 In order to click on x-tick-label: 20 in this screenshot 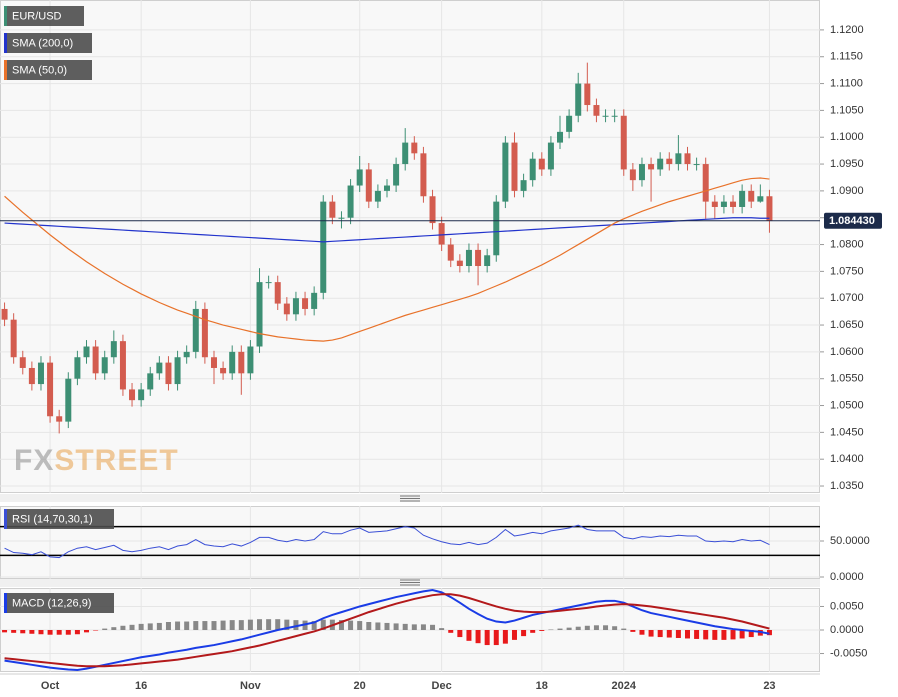, I will do `click(360, 686)`.